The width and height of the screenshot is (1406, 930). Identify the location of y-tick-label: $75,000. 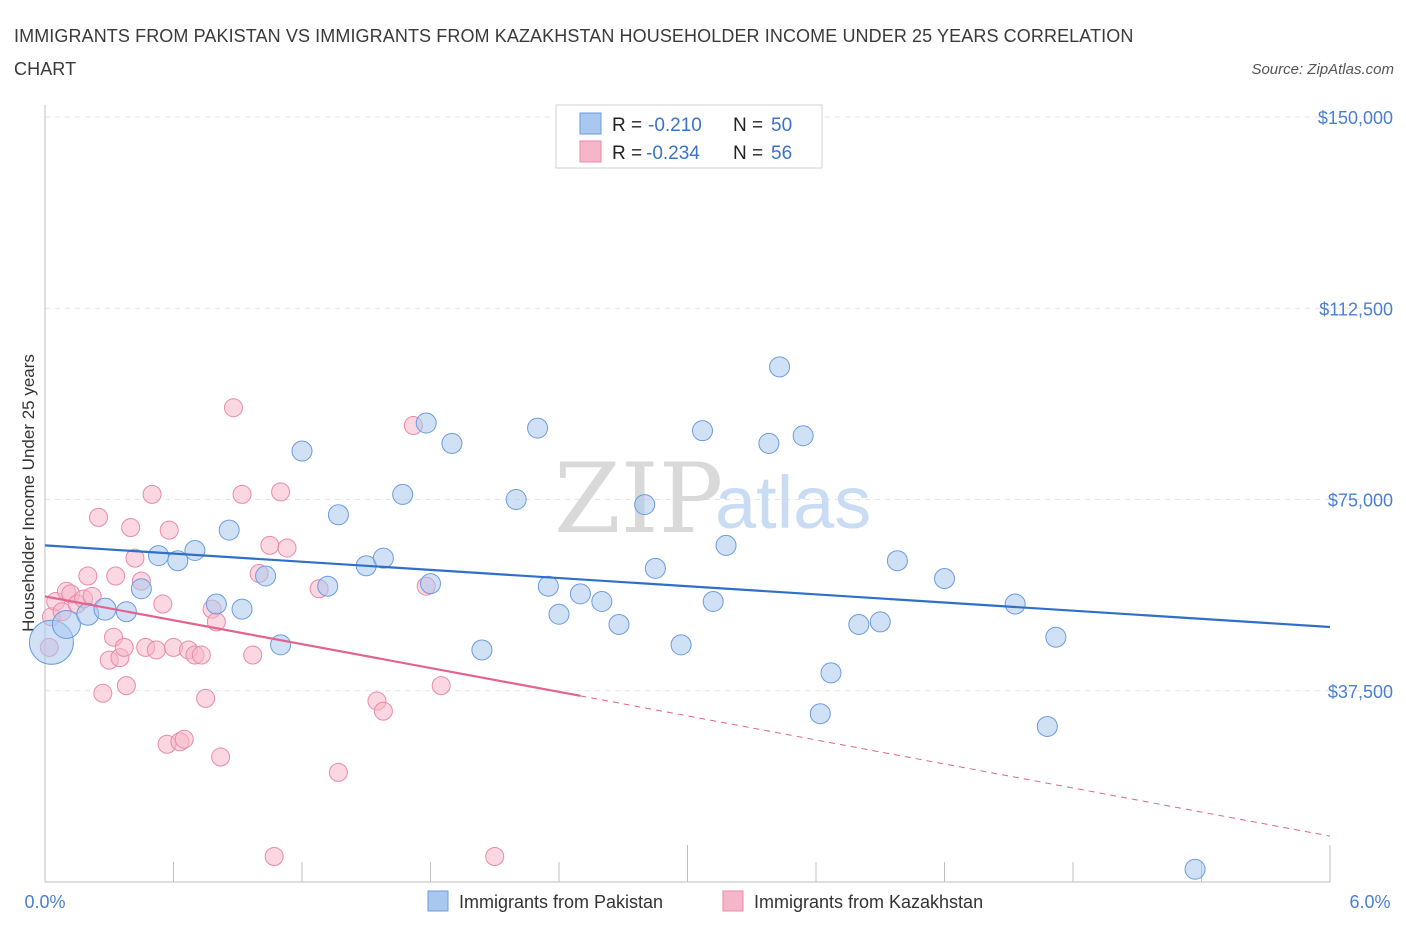
(1360, 501).